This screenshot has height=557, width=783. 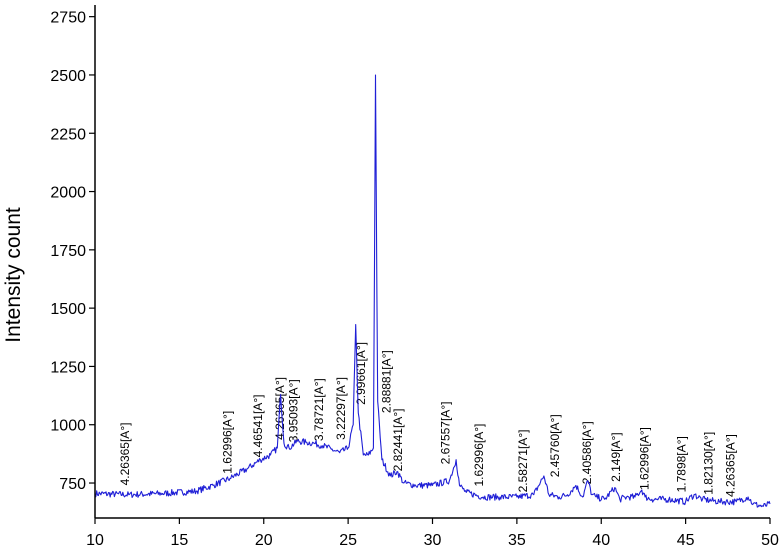 I want to click on peak-label: 3.78721[A°], so click(x=319, y=409).